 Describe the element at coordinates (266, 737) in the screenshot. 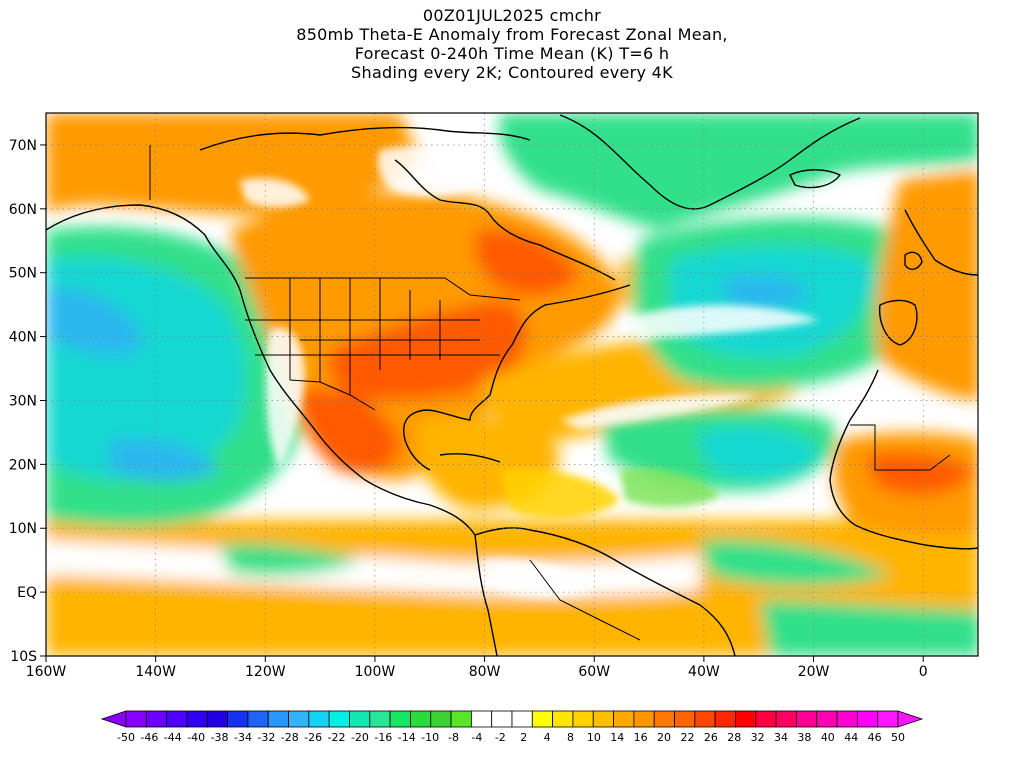

I see `colorbar-label: -32` at that location.